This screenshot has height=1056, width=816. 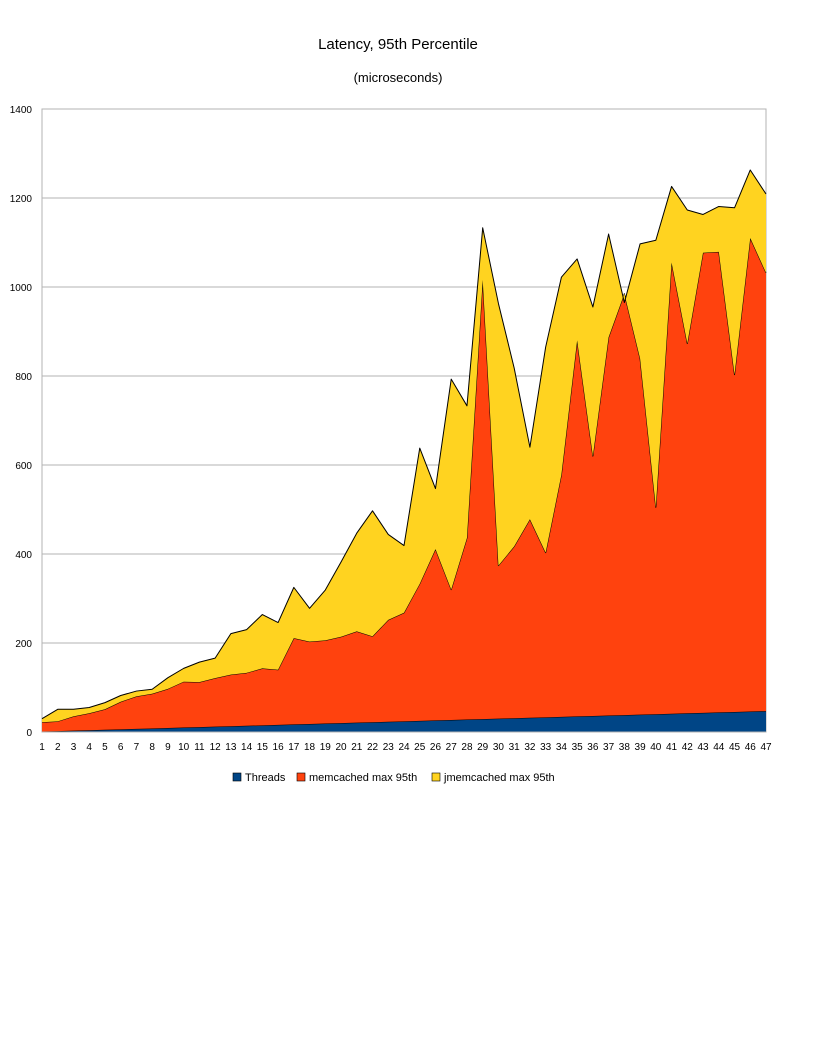 I want to click on legend-label-2: jmemcached max 95th, so click(x=499, y=778).